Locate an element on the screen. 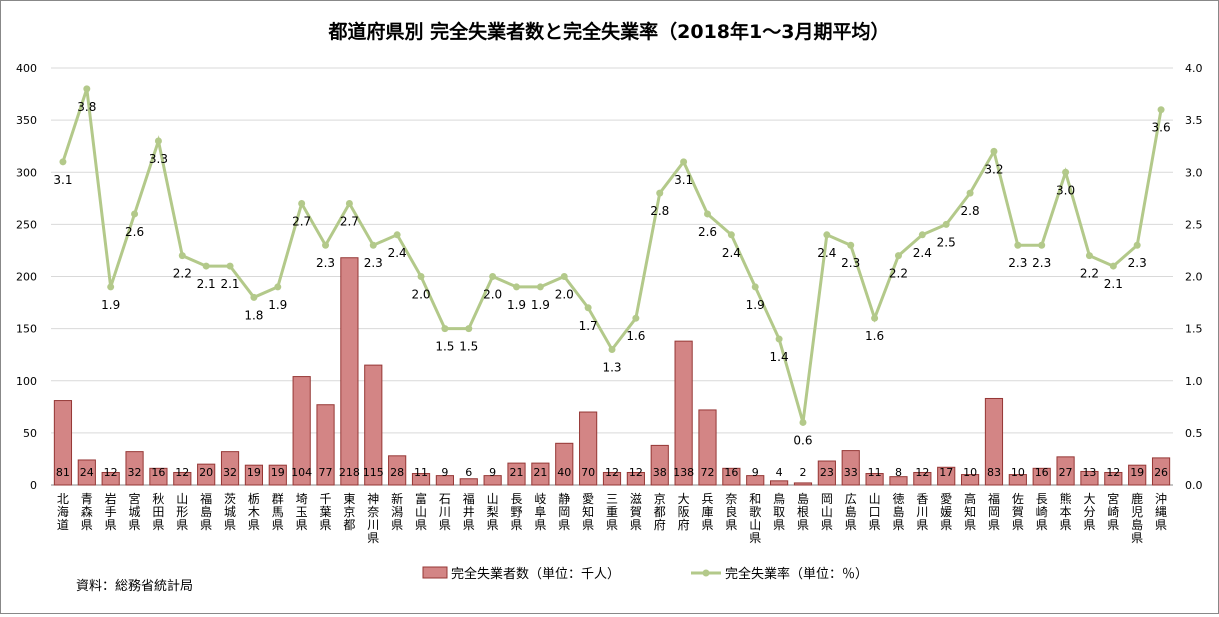 The width and height of the screenshot is (1219, 617). legend-line-marker is located at coordinates (706, 573).